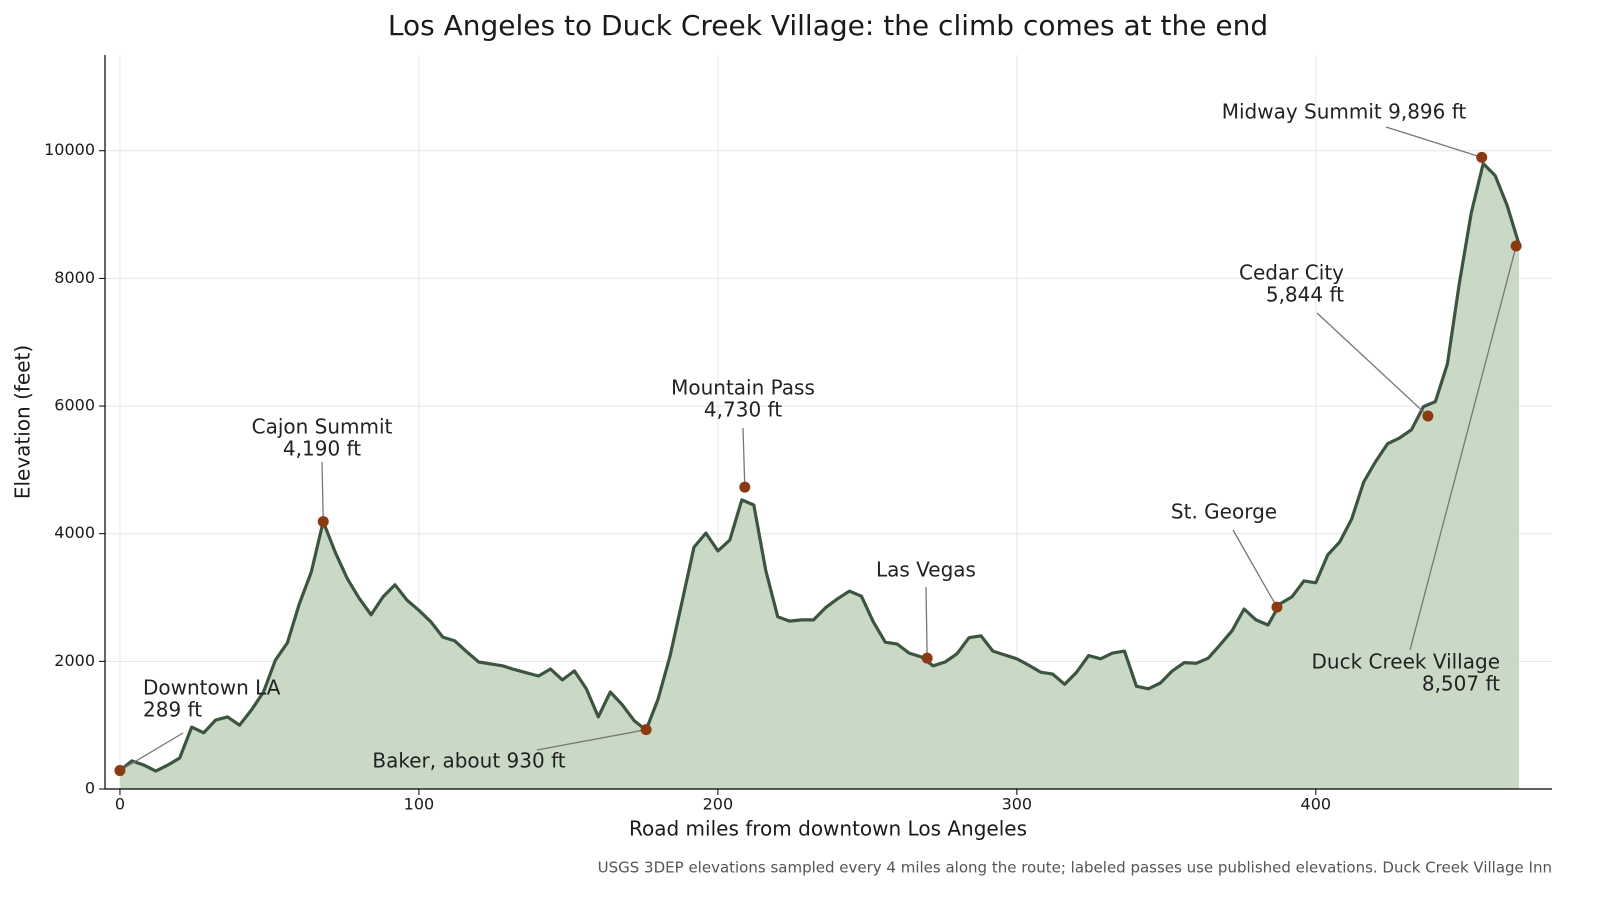 Image resolution: width=1600 pixels, height=900 pixels. I want to click on y-tick-label: 8000, so click(74, 277).